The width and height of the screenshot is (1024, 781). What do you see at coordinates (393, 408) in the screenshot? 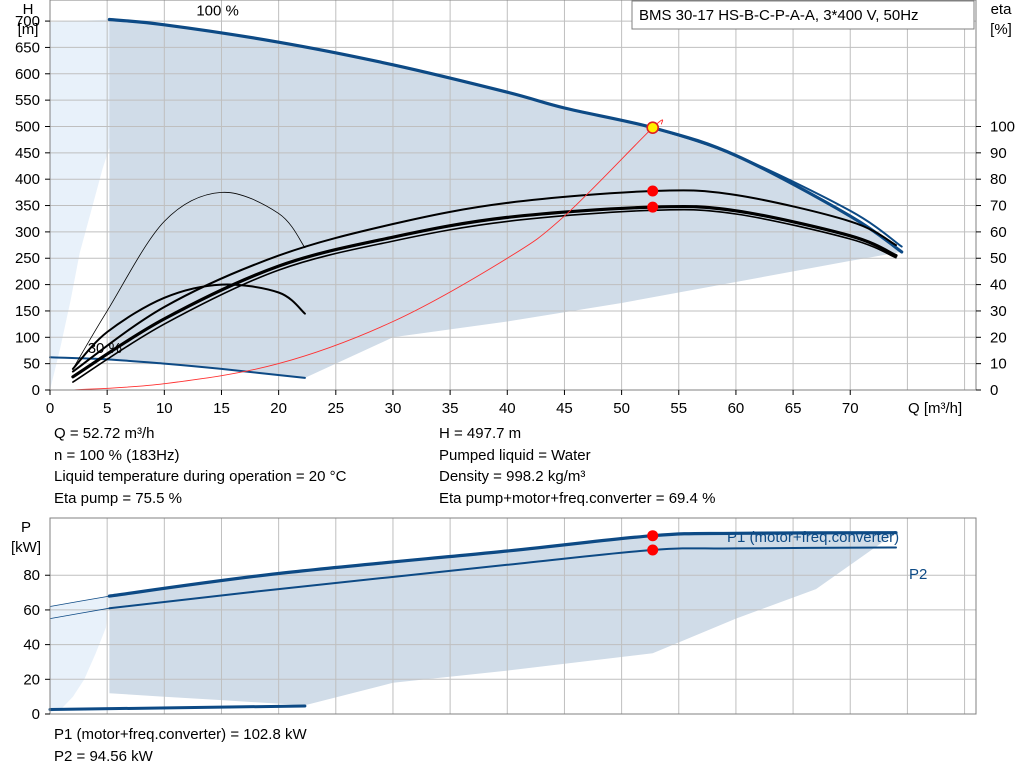
I see `x-tick-label: 30` at bounding box center [393, 408].